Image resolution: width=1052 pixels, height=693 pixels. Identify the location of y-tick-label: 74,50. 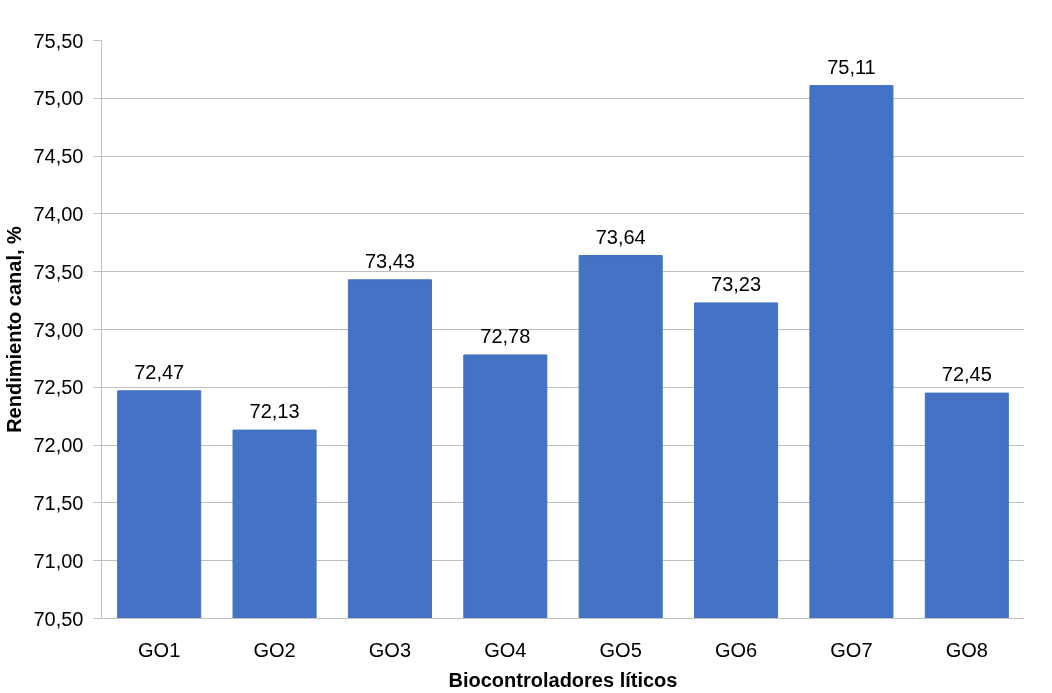
(58, 156).